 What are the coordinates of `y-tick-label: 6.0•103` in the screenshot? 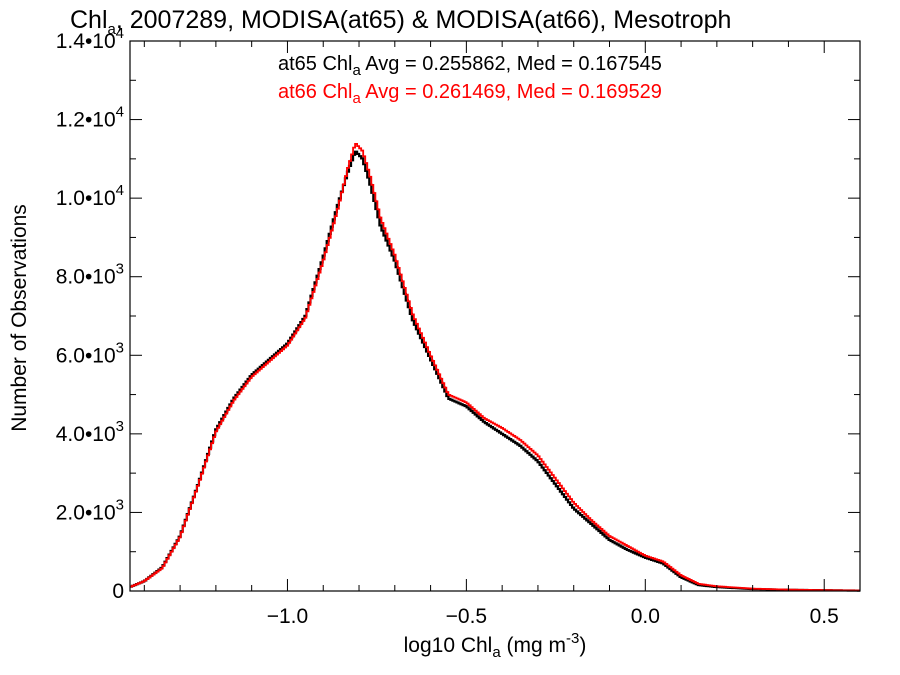 It's located at (90, 353).